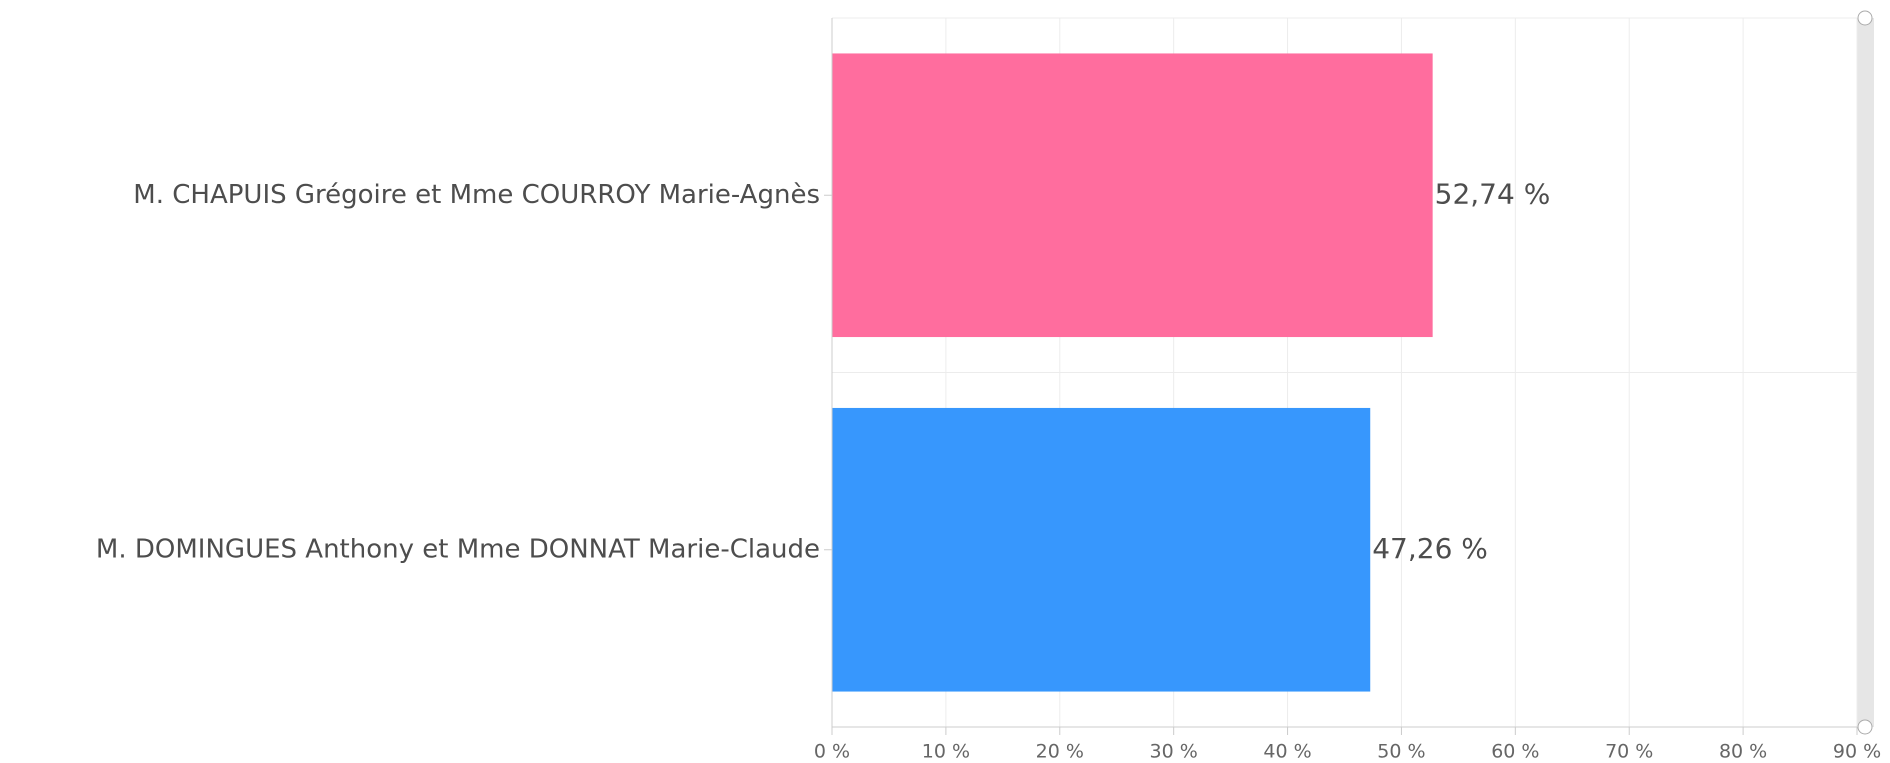  Describe the element at coordinates (1865, 372) in the screenshot. I see `scrollbar` at that location.